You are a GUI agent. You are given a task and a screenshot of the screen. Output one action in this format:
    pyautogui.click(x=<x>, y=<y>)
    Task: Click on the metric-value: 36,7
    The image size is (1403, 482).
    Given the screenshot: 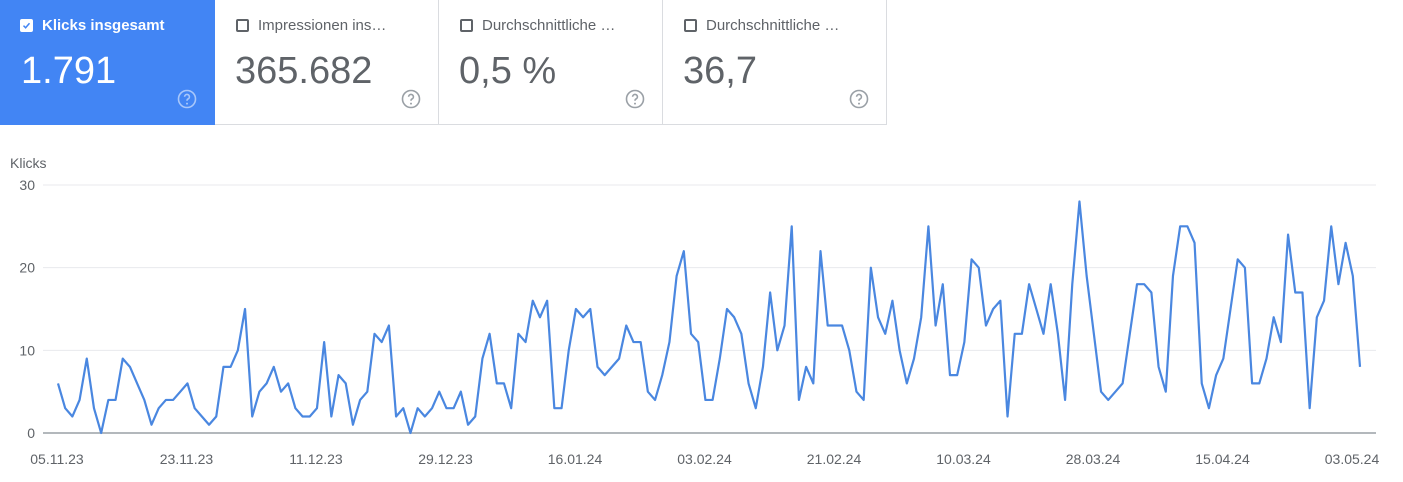 What is the action you would take?
    pyautogui.click(x=720, y=71)
    